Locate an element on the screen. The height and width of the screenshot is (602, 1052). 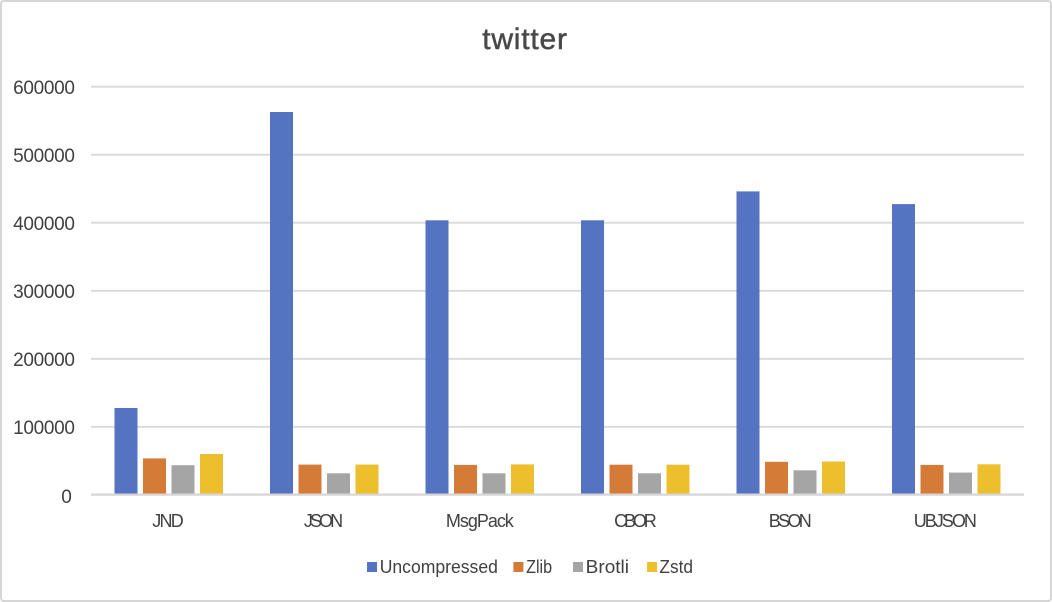
svg-text: MsgPack is located at coordinates (480, 521).